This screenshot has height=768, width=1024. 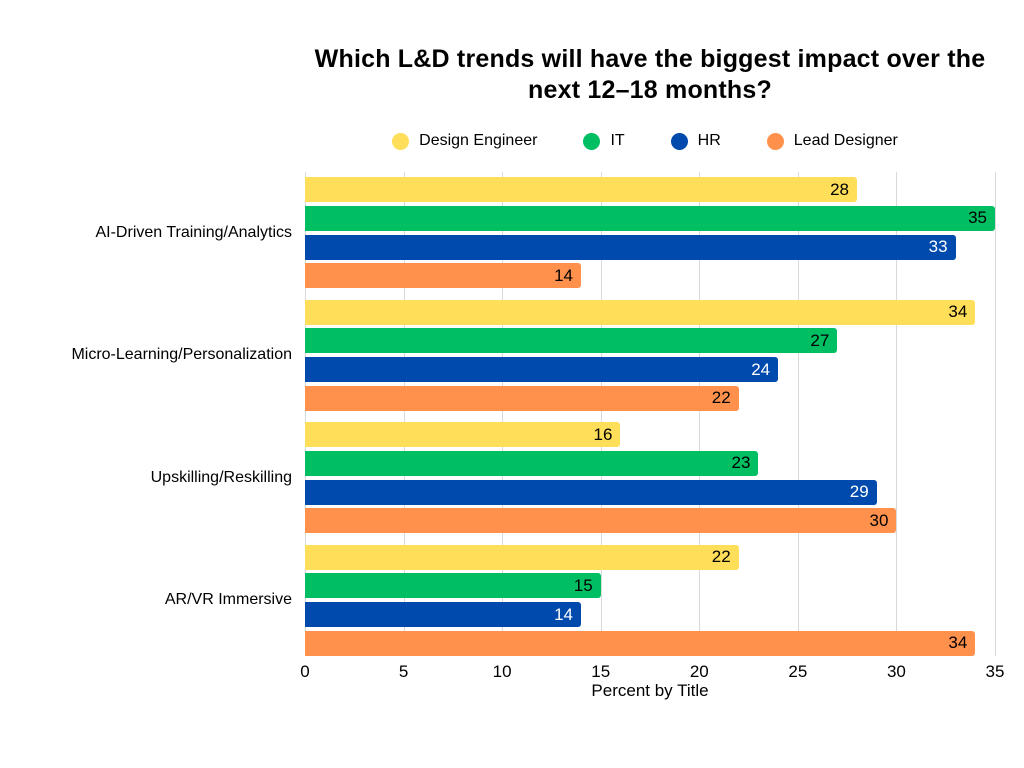 I want to click on x-tick-label: 35, so click(x=995, y=671).